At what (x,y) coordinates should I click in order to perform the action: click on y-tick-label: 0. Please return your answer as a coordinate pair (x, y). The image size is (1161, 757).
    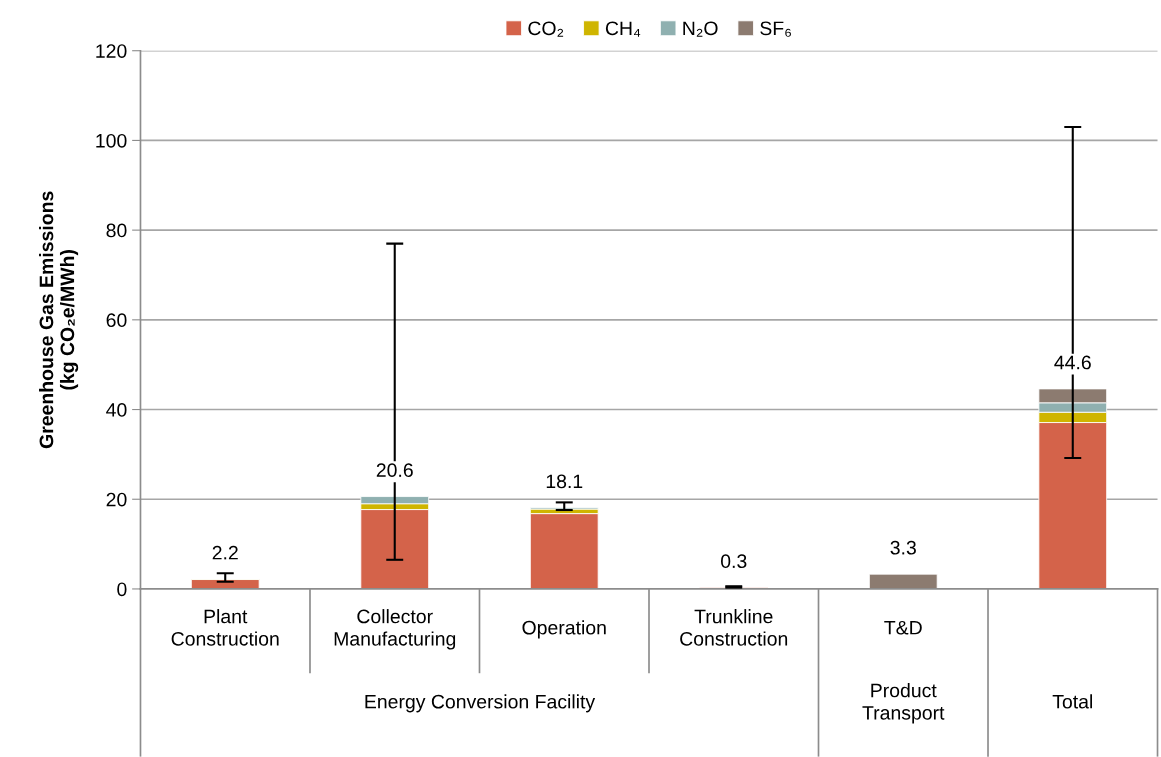
    Looking at the image, I should click on (122, 589).